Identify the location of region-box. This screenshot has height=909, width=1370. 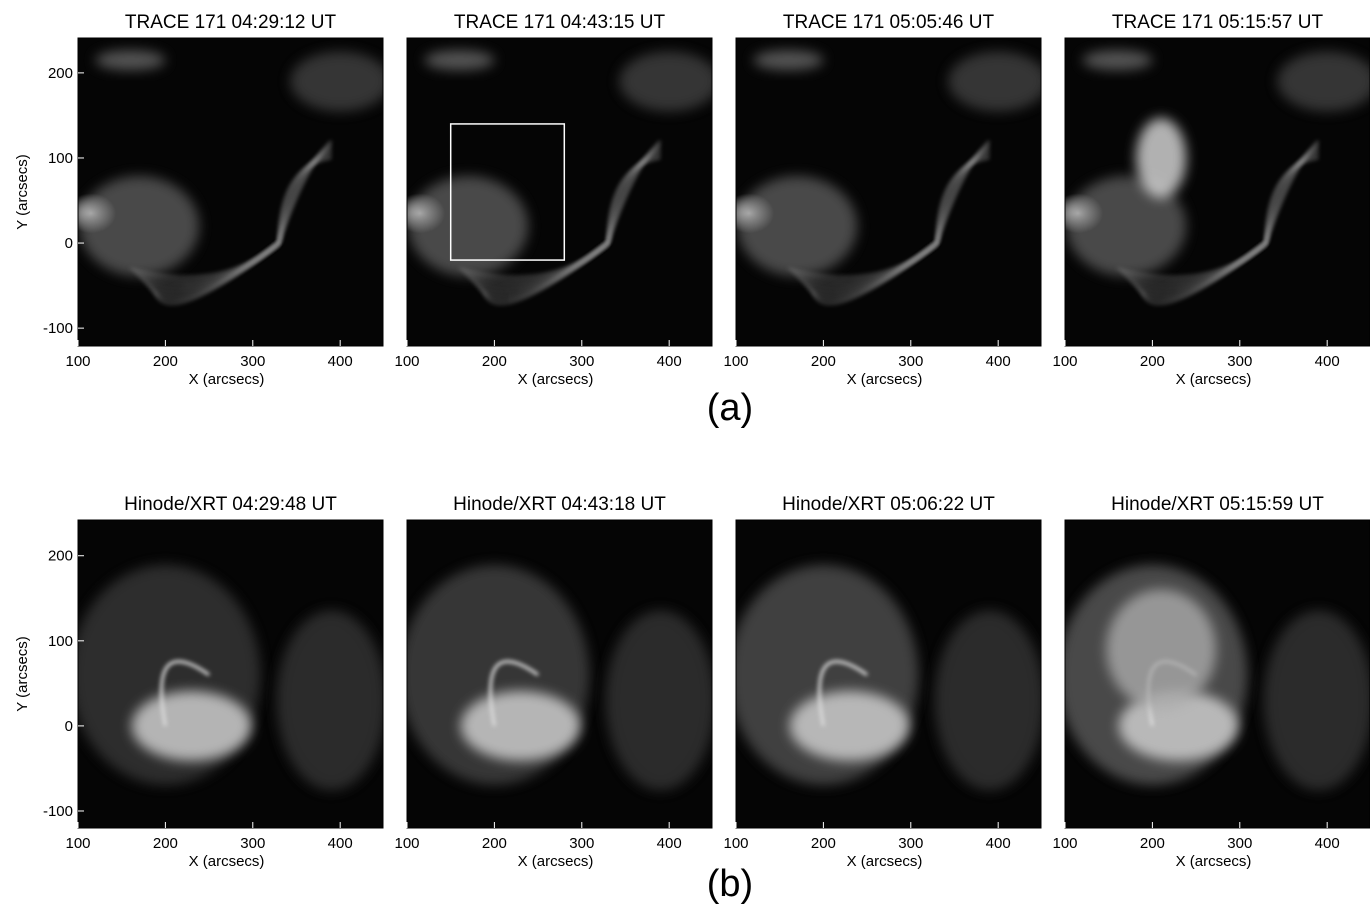
(507, 192).